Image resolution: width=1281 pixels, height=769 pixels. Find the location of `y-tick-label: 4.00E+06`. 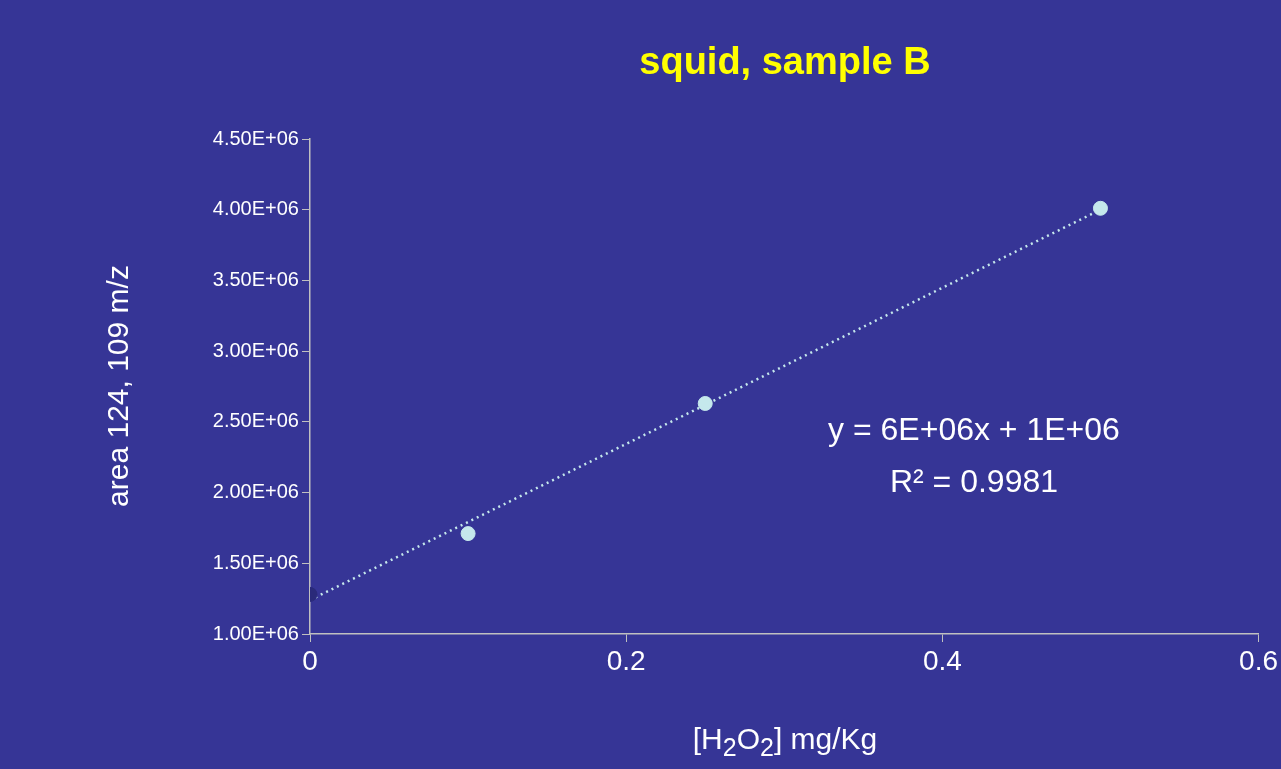

y-tick-label: 4.00E+06 is located at coordinates (255, 208).